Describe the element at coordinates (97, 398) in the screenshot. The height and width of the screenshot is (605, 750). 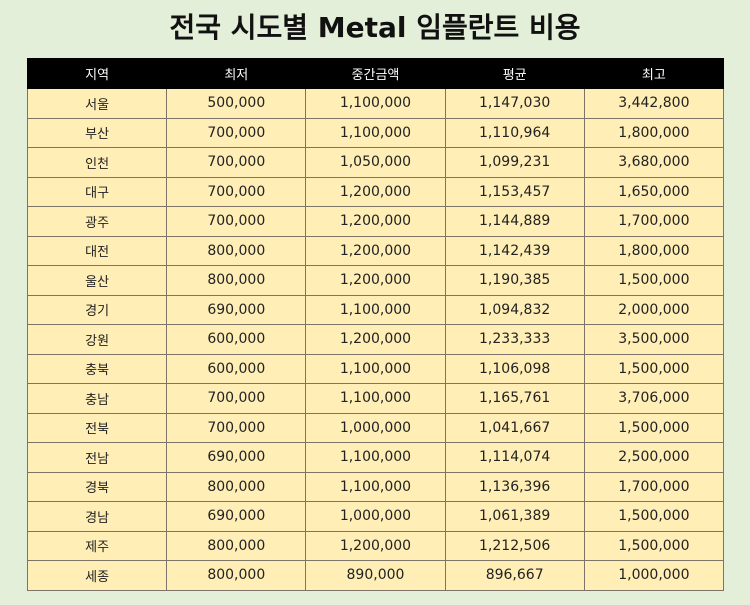
I see `region-cell: 충남` at that location.